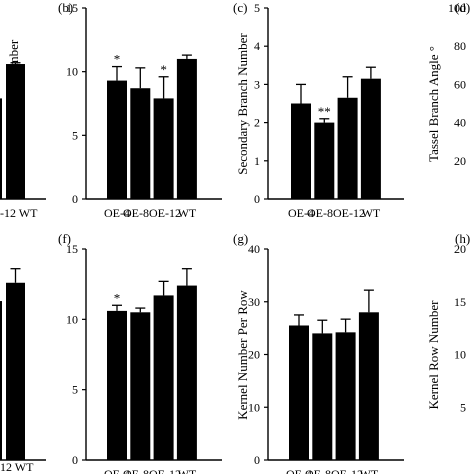 This screenshot has height=474, width=474. What do you see at coordinates (13, 103) in the screenshot?
I see `y-axis-label: Primary Branch Number` at bounding box center [13, 103].